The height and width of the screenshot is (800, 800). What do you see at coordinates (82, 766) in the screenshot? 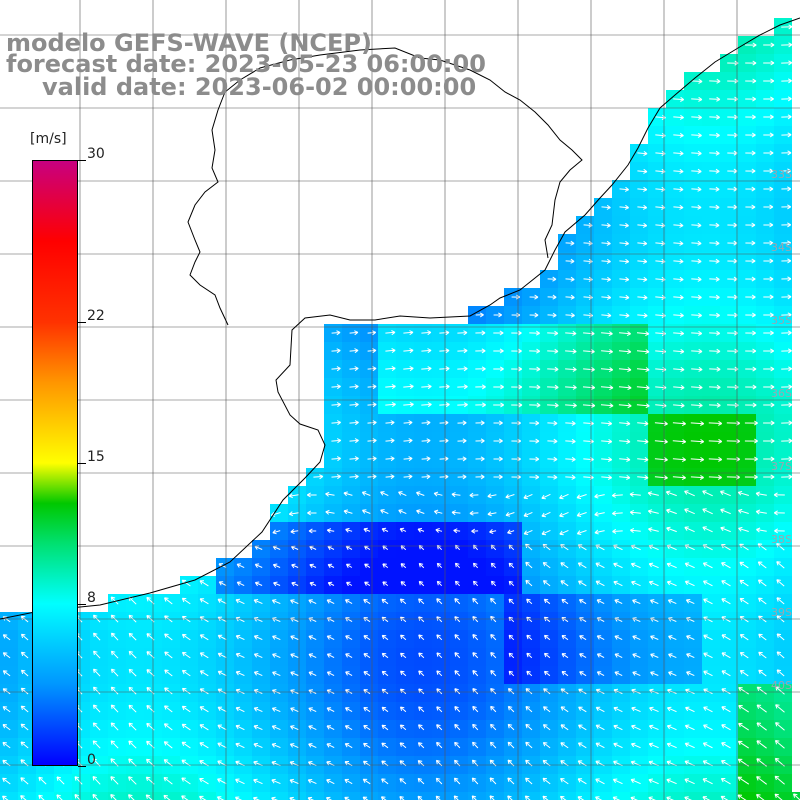
I see `colorbar-tick-mark` at bounding box center [82, 766].